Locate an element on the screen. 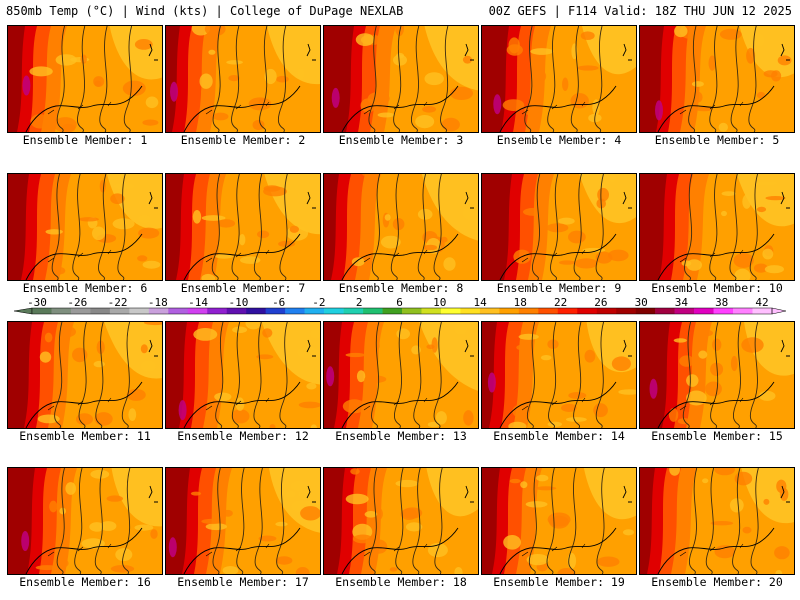 This screenshot has width=800, height=600. colorbar-tick-label: 26 is located at coordinates (601, 302).